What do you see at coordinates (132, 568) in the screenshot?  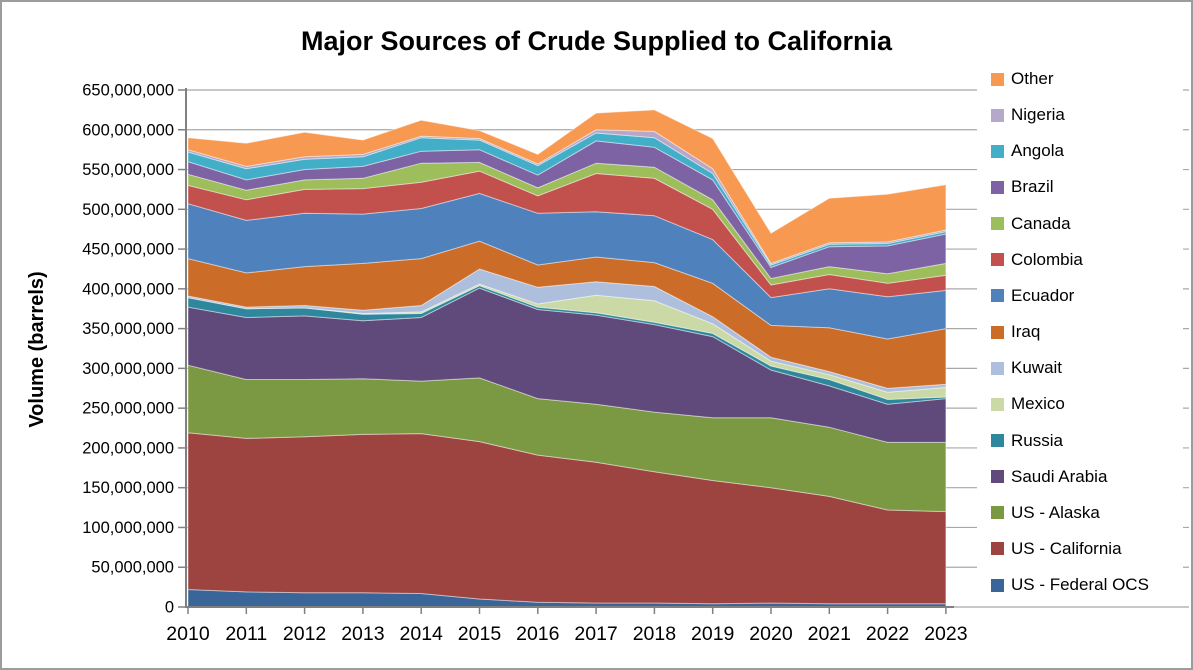 I see `y-tick-label: 50,000,000` at bounding box center [132, 568].